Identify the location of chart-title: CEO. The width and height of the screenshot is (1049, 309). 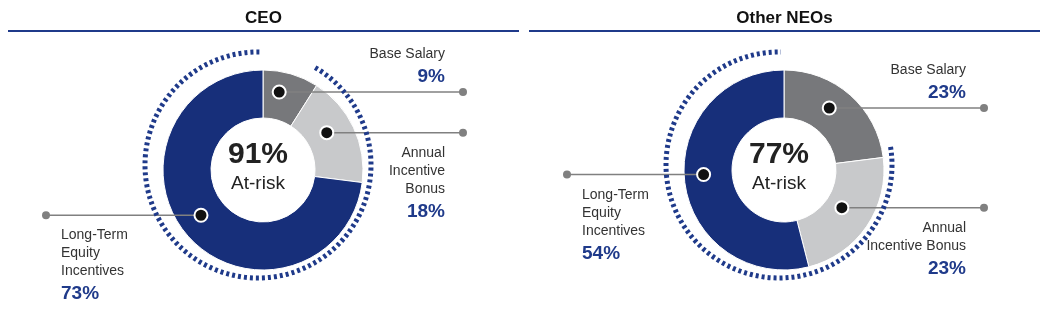
(263, 18).